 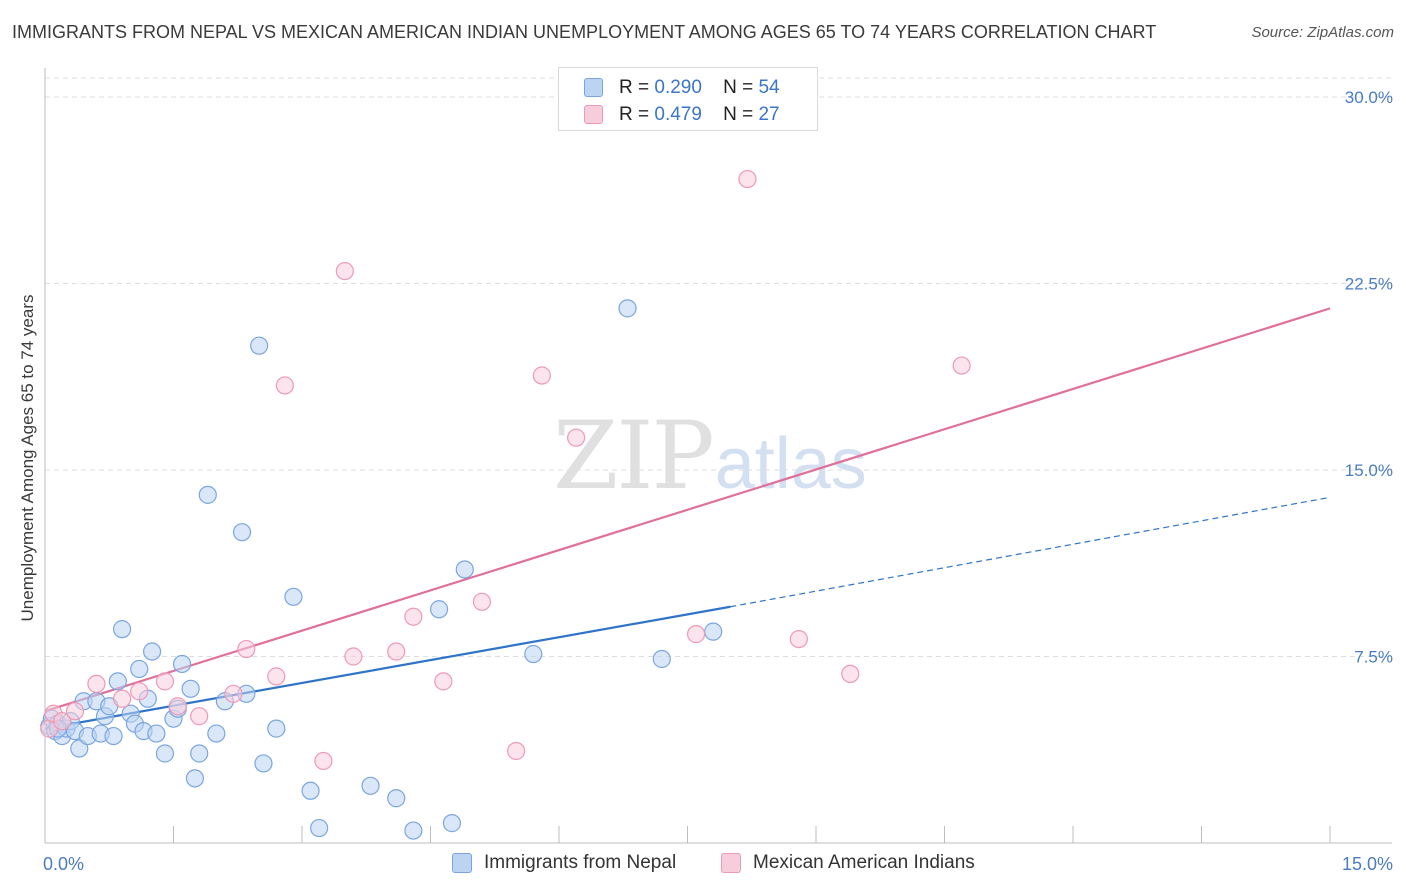 What do you see at coordinates (387, 667) in the screenshot?
I see `trend-line-nepal` at bounding box center [387, 667].